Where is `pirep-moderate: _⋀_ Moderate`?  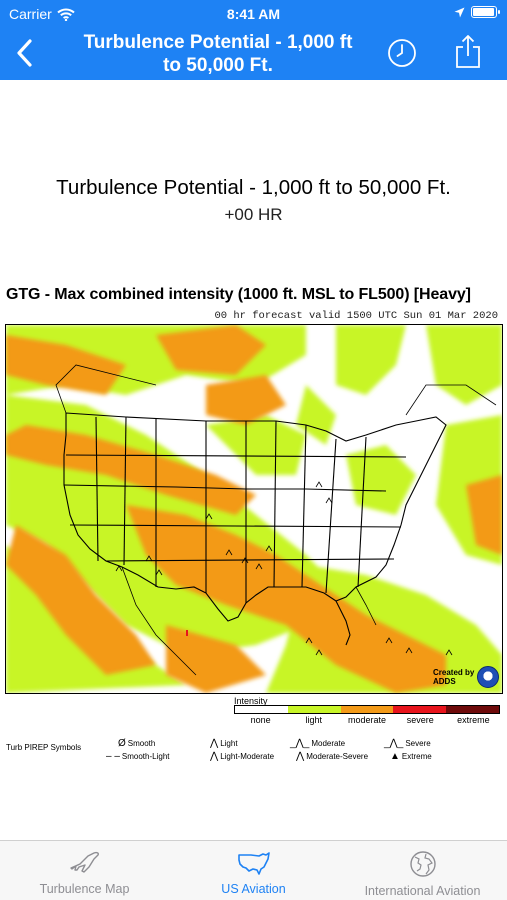 pirep-moderate: _⋀_ Moderate is located at coordinates (318, 743).